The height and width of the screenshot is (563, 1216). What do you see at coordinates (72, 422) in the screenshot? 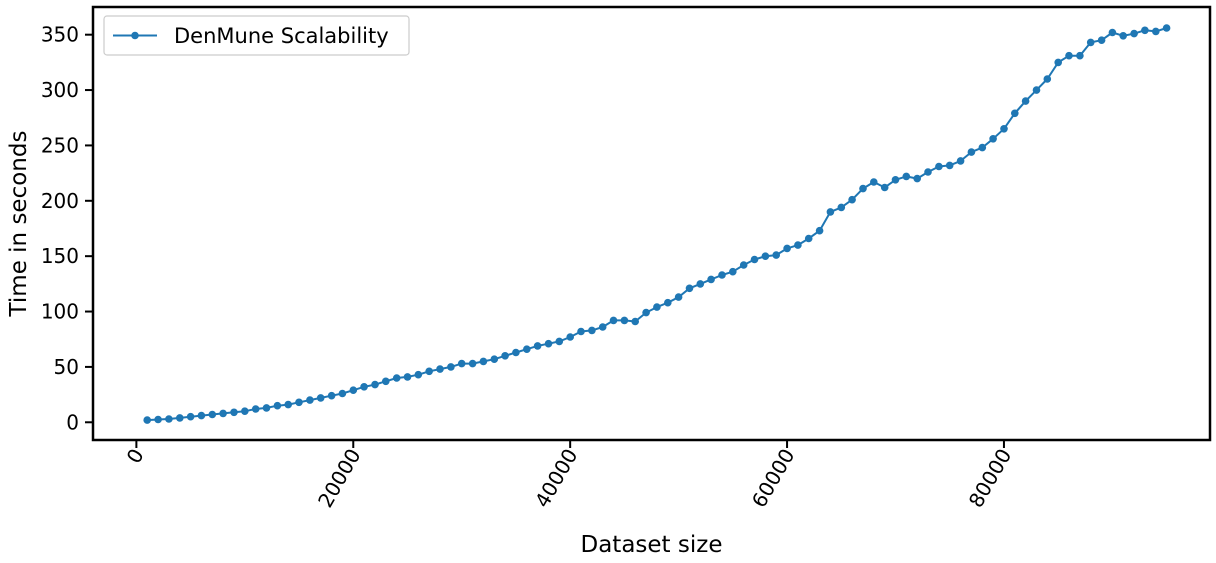
I see `y-tick-label: 0` at bounding box center [72, 422].